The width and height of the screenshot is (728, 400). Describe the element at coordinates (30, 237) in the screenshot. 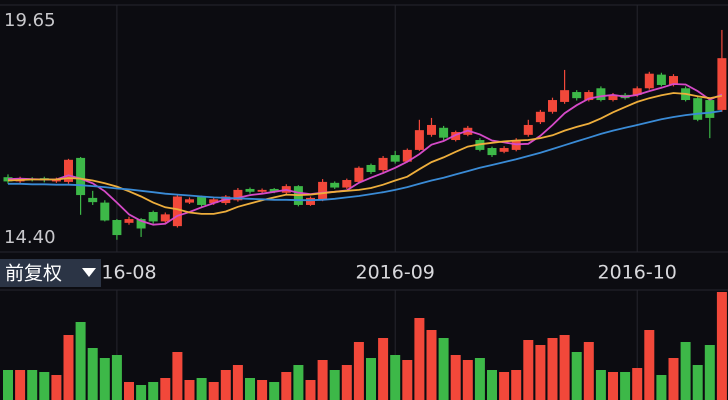

I see `y-tick-label: 14.40` at that location.